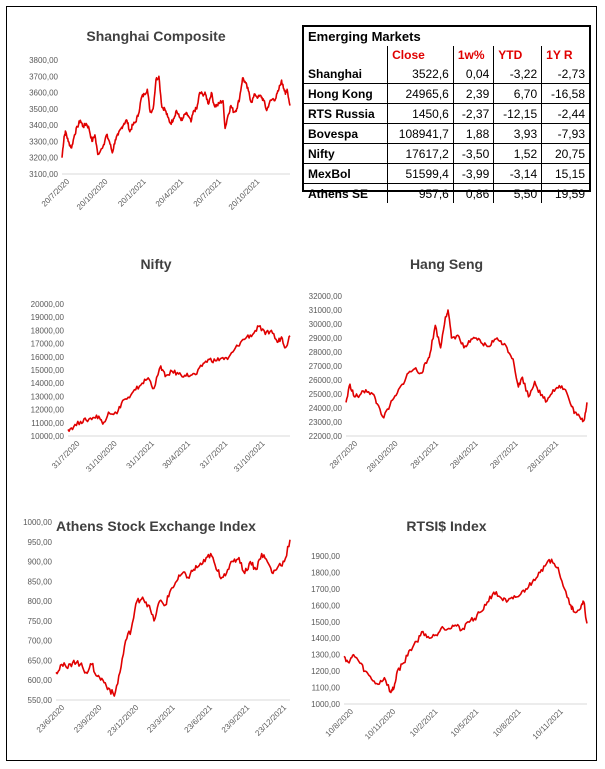 Image resolution: width=605 pixels, height=769 pixels. I want to click on table-row: MexBol 51599,4 -3,99 -3,14 15,15, so click(446, 173).